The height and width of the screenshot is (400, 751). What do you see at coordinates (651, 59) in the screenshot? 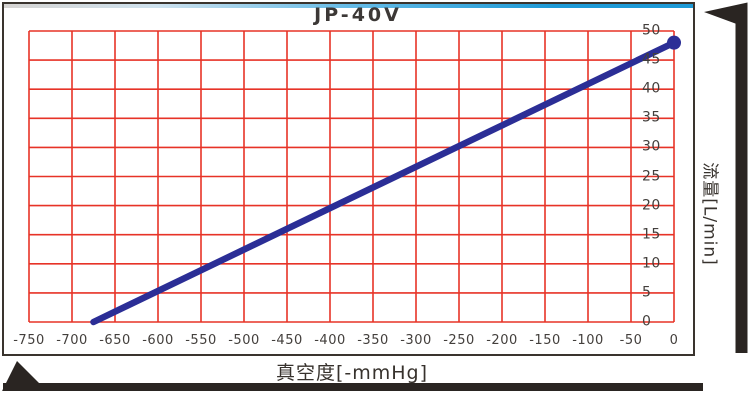
I see `y-tick-label: 45` at bounding box center [651, 59].